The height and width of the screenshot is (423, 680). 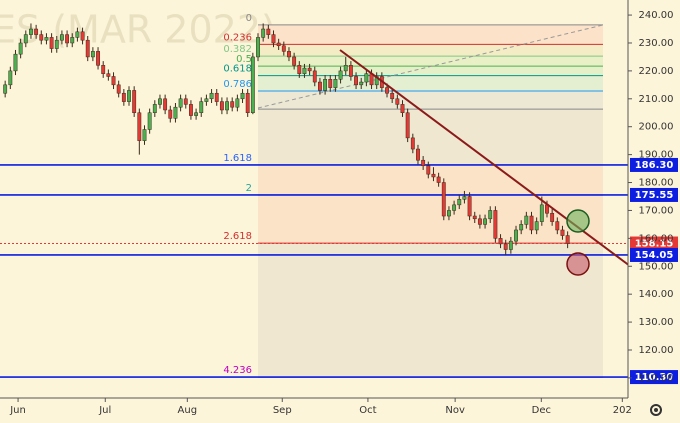 I want to click on fib-label: 1.618, so click(x=237, y=158).